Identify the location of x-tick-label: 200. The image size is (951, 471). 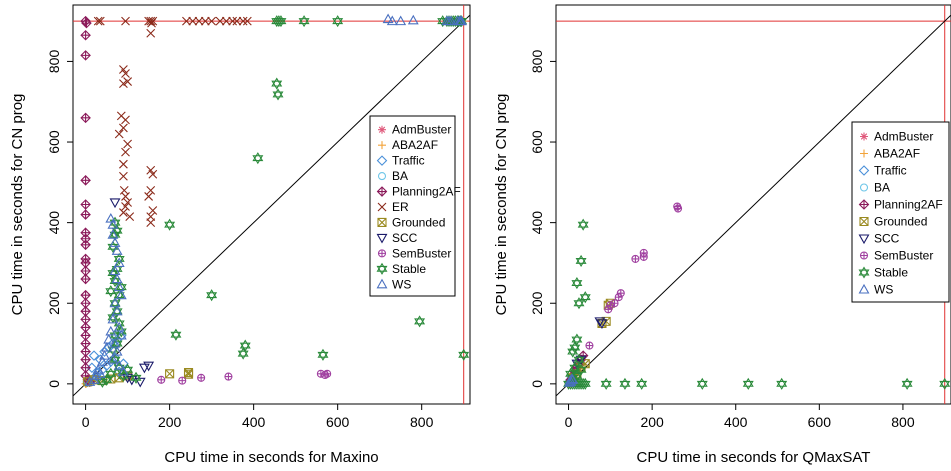
(652, 422).